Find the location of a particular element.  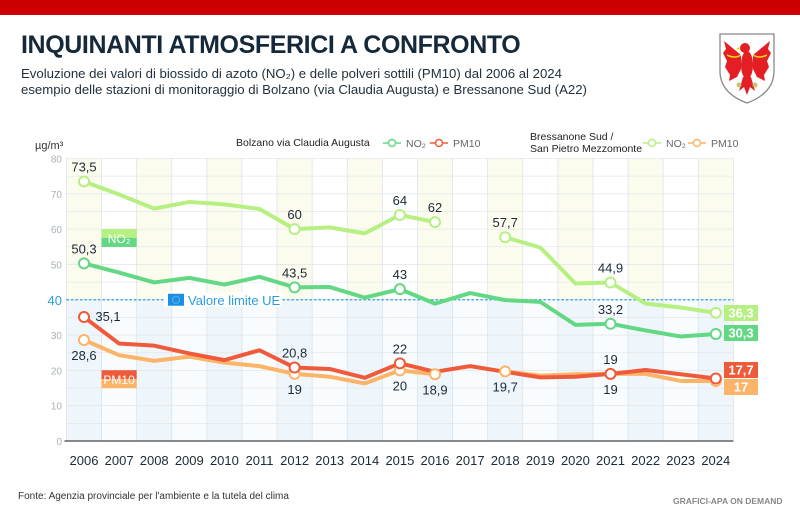

y-tick-label: 40 is located at coordinates (55, 300).